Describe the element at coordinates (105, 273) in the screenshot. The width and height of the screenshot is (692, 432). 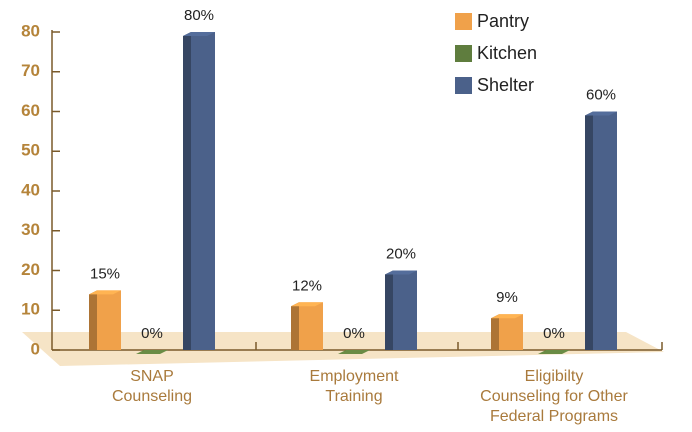
I see `value-label: 15%` at that location.